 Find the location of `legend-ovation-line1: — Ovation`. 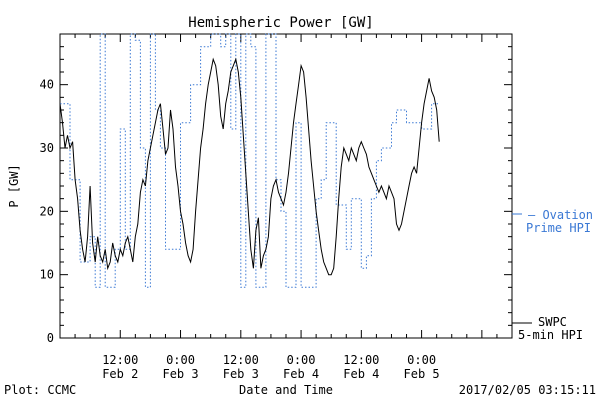

legend-ovation-line1: — Ovation is located at coordinates (560, 215).